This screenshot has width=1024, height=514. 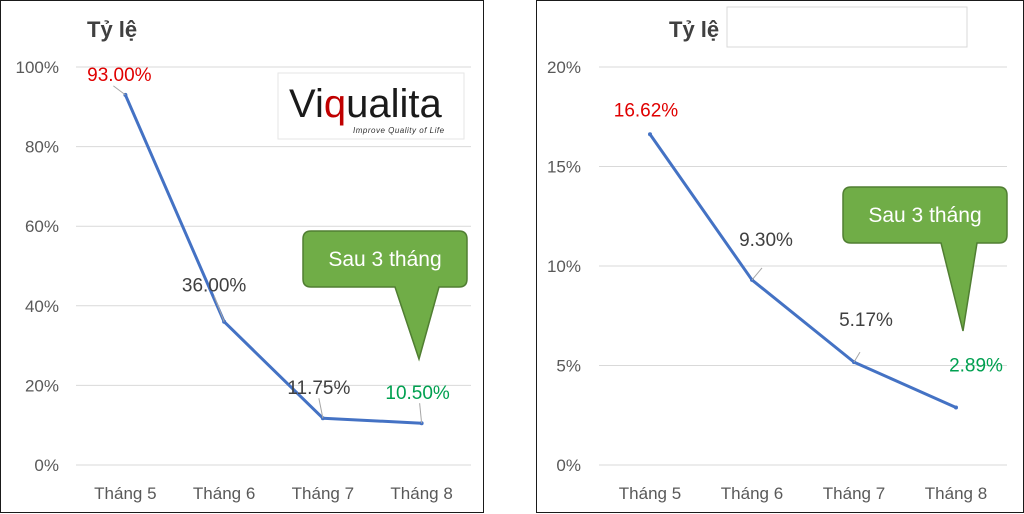 What do you see at coordinates (399, 130) in the screenshot?
I see `logo-tagline: Improve Quality of Life` at bounding box center [399, 130].